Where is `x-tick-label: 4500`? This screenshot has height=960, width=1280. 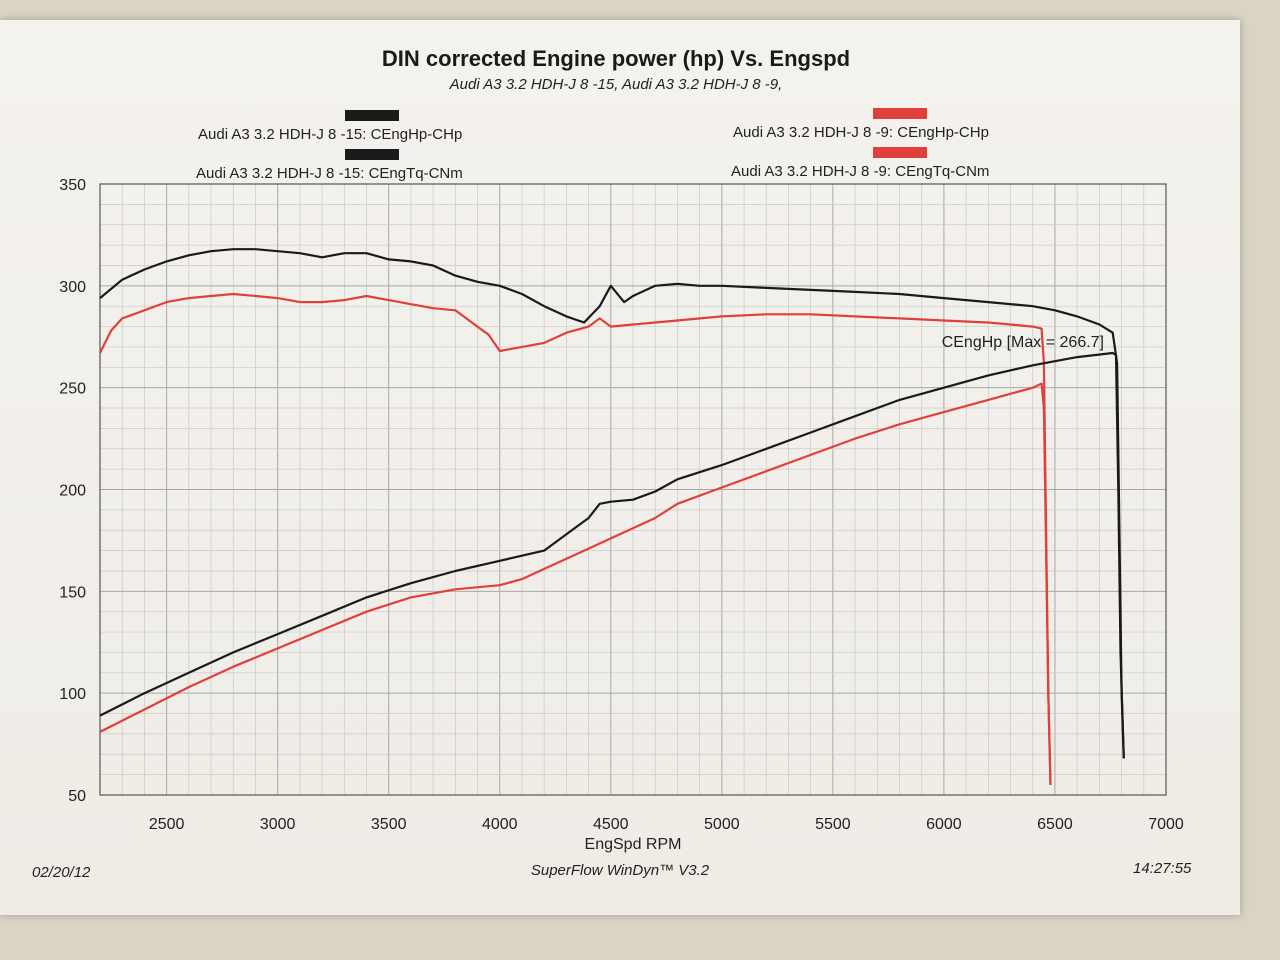
x-tick-label: 4500 is located at coordinates (611, 824).